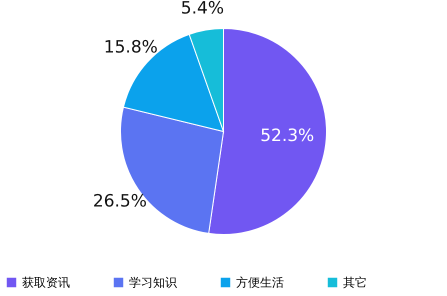 Image resolution: width=447 pixels, height=296 pixels. I want to click on legend-label: 获取资讯, so click(46, 283).